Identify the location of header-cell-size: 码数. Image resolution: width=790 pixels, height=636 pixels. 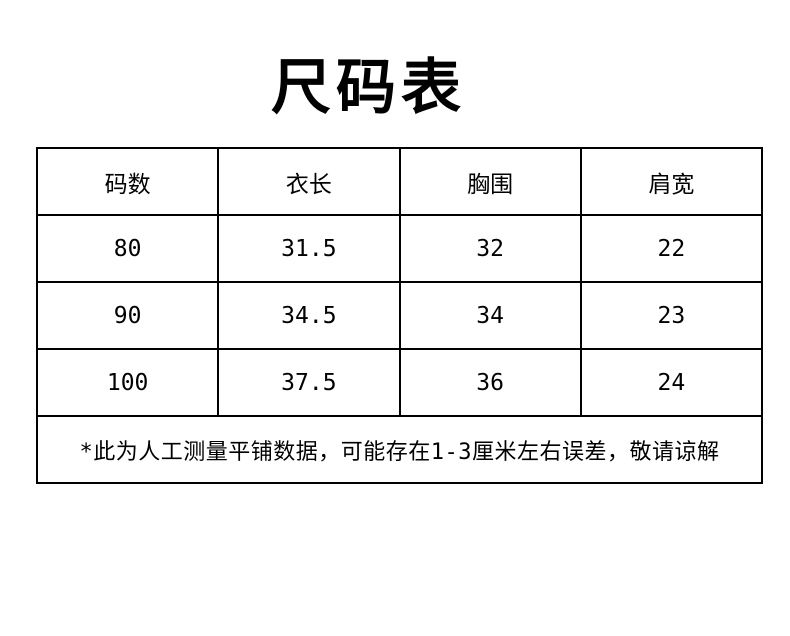
(127, 181).